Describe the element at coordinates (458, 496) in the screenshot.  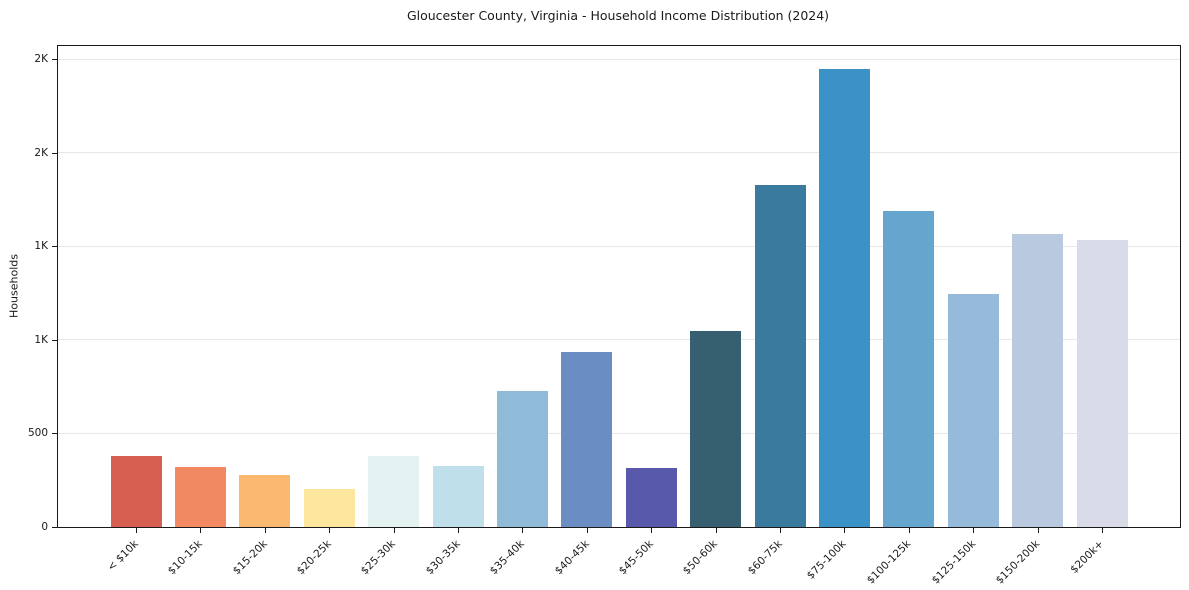
I see `bar-$30-35k` at that location.